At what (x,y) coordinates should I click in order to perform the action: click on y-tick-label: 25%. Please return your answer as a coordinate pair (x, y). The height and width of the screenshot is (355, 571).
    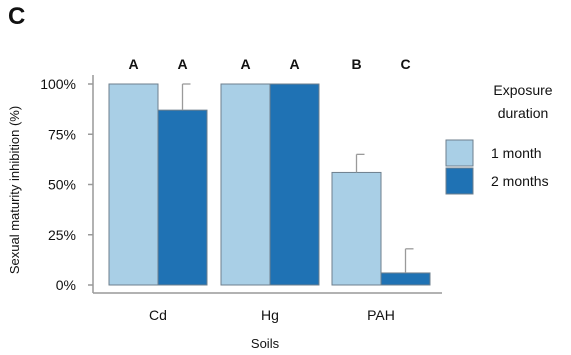
    Looking at the image, I should click on (62, 235).